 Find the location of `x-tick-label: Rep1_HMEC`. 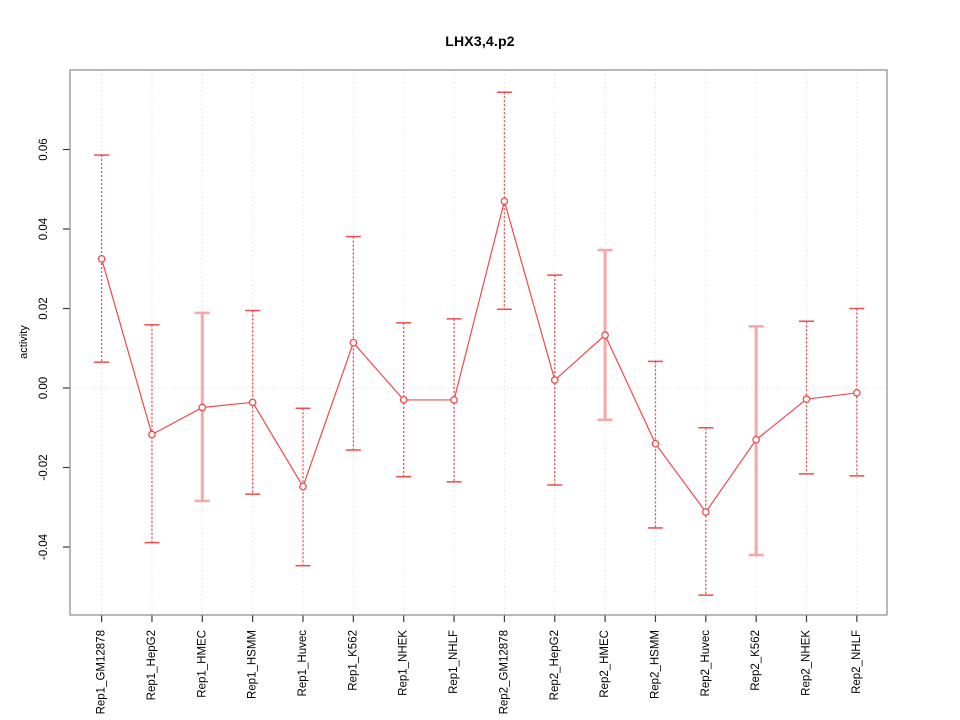

x-tick-label: Rep1_HMEC is located at coordinates (202, 664).